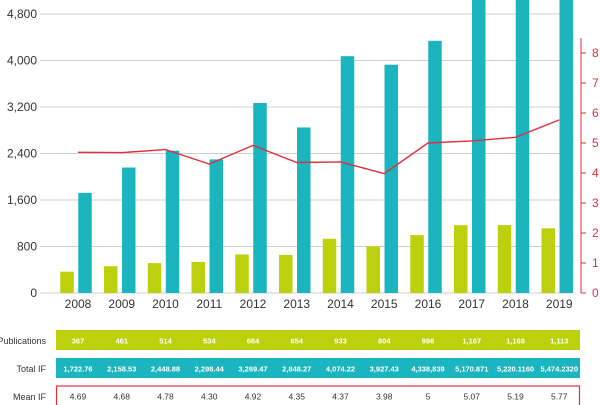 The height and width of the screenshot is (405, 600). I want to click on table-row-label: Mean IF, so click(30, 397).